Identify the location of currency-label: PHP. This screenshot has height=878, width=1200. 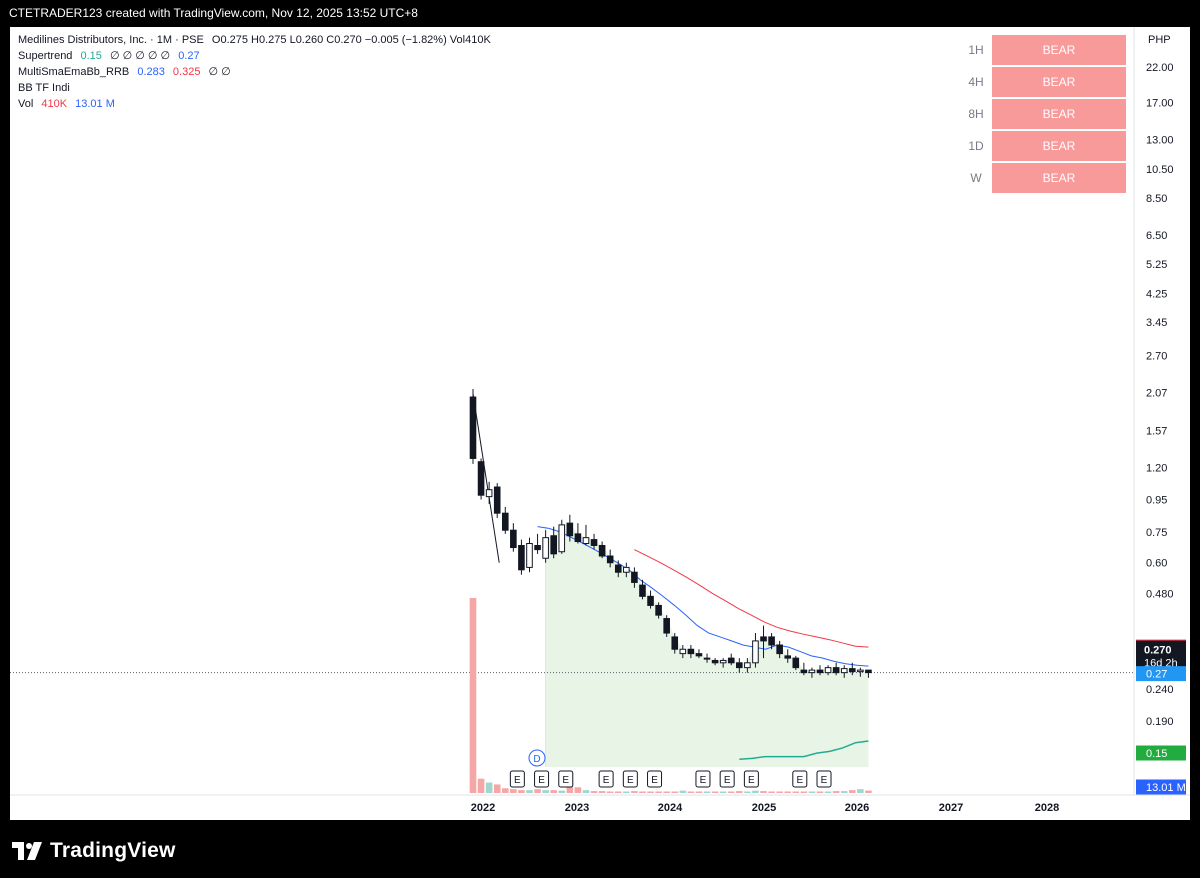
(1159, 40).